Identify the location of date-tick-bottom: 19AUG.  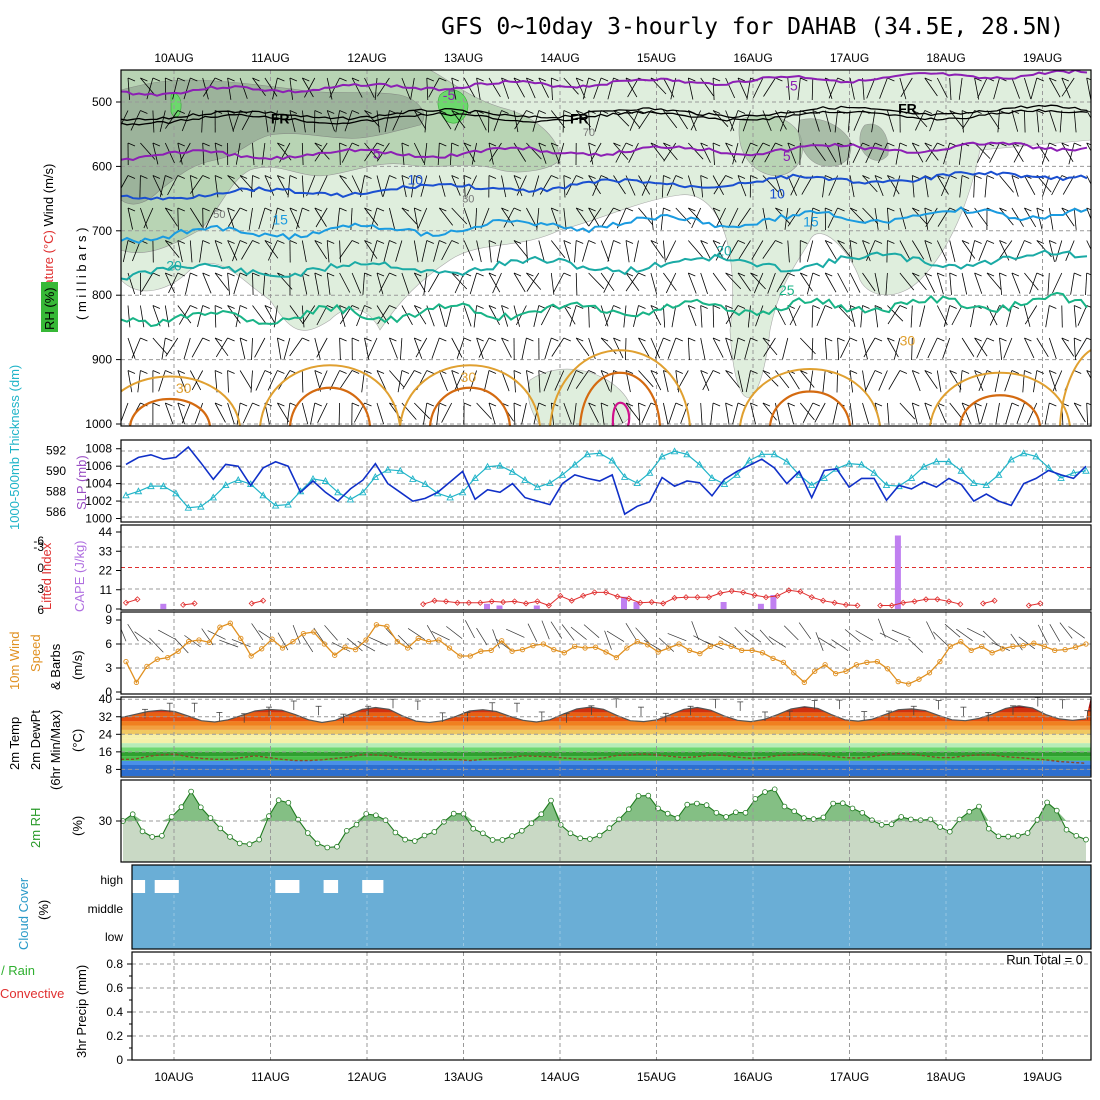
(1042, 1077).